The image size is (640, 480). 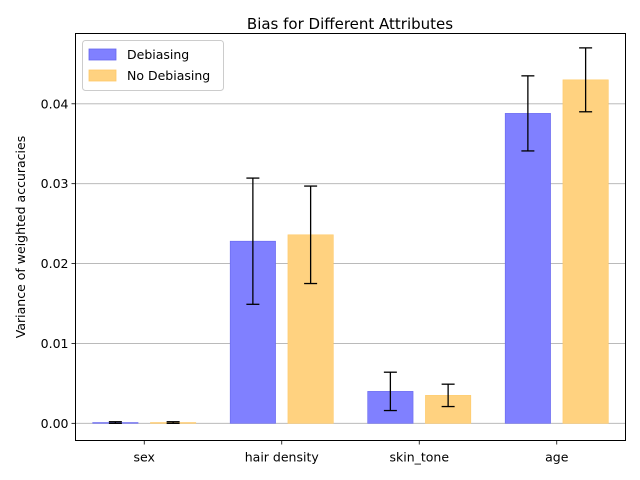 I want to click on y-tick-label: 0.03, so click(x=55, y=183).